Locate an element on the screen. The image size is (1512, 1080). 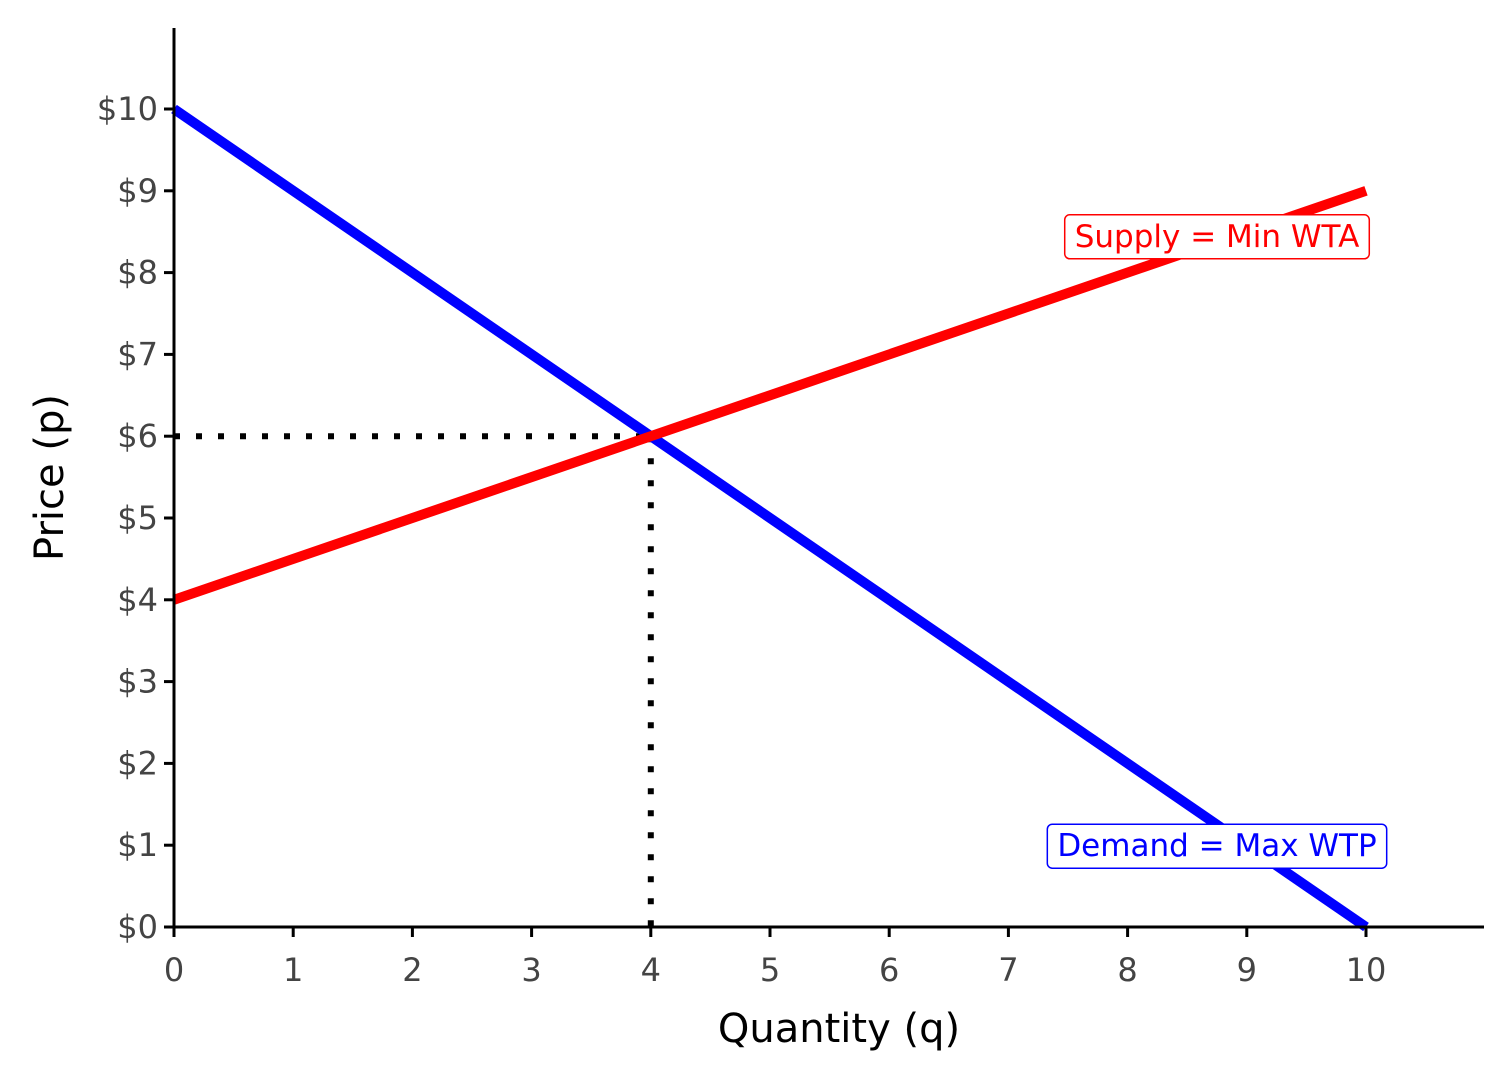
demand-label: Demand = Max WTP is located at coordinates (1217, 846).